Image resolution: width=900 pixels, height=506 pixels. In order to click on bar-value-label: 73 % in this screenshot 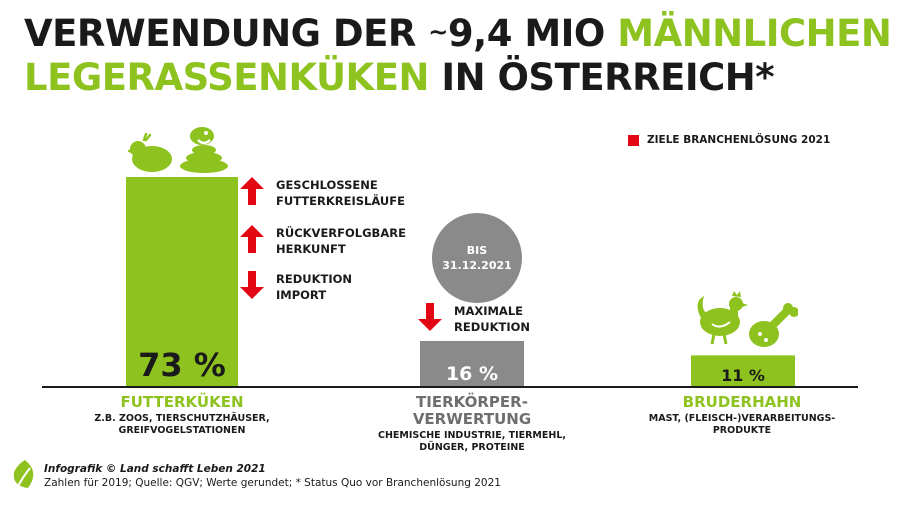, I will do `click(182, 365)`.